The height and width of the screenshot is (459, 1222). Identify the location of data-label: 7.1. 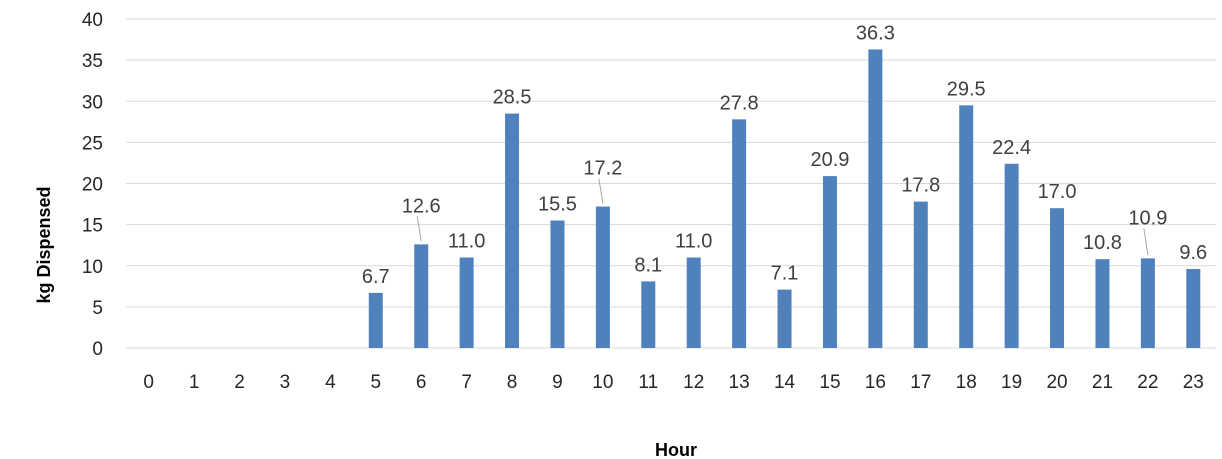
(785, 274).